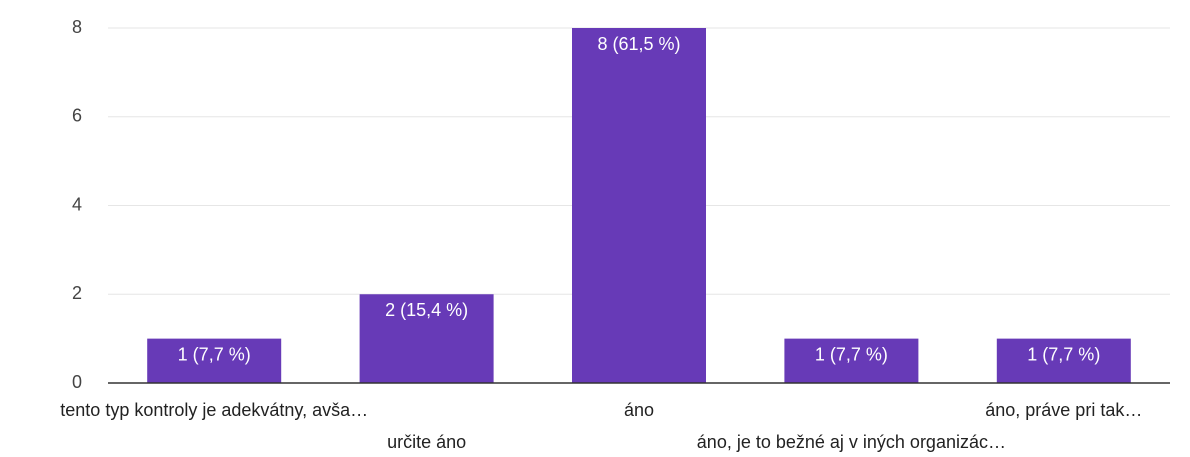 The image size is (1190, 457). I want to click on y-tick-label: 8, so click(77, 27).